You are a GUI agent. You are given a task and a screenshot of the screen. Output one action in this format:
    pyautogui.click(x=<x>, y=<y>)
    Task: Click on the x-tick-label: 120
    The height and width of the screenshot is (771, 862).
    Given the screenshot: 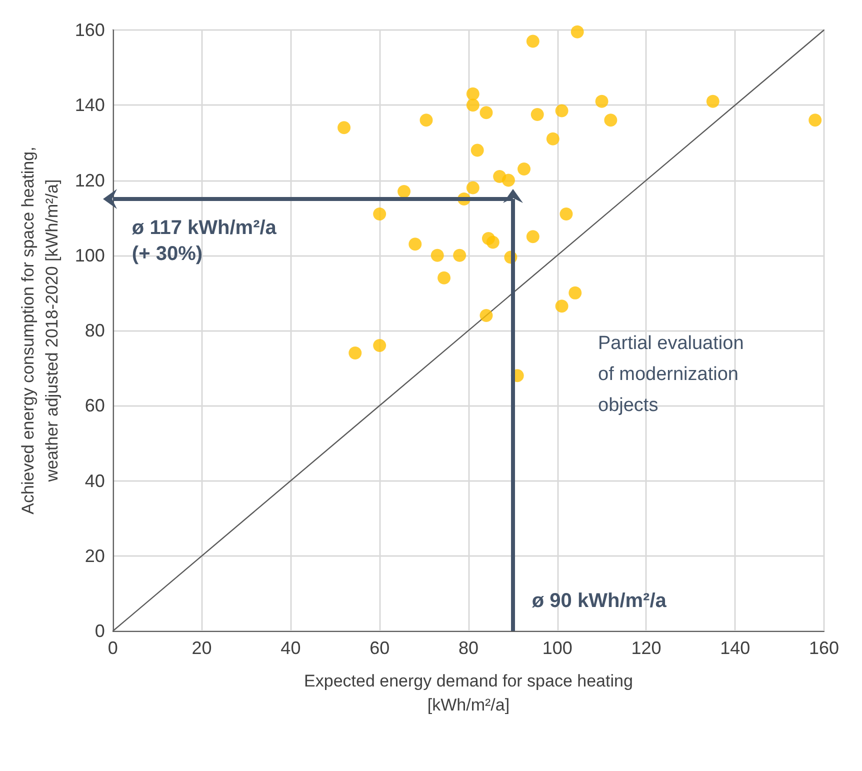 What is the action you would take?
    pyautogui.click(x=646, y=648)
    